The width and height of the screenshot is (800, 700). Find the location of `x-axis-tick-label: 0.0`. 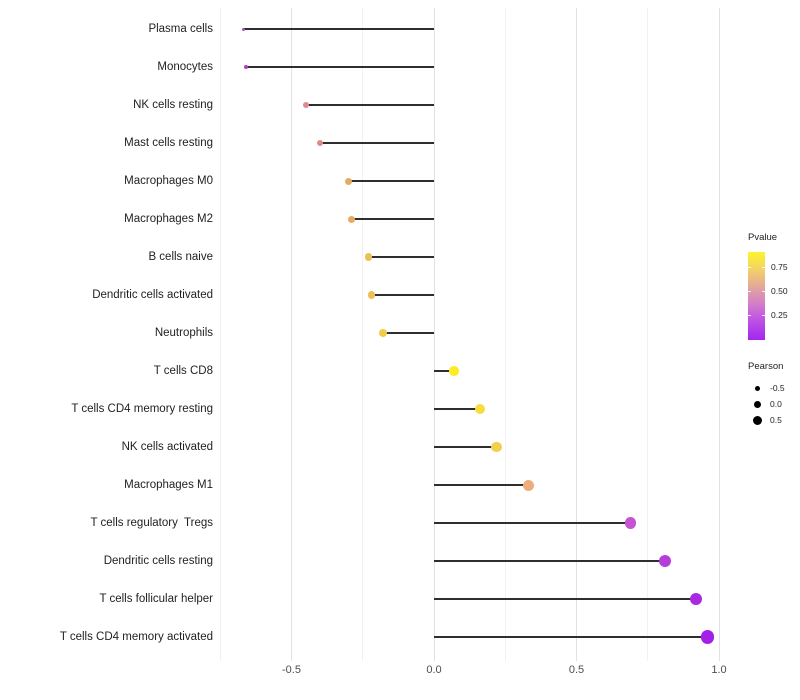

x-axis-tick-label: 0.0 is located at coordinates (434, 670).